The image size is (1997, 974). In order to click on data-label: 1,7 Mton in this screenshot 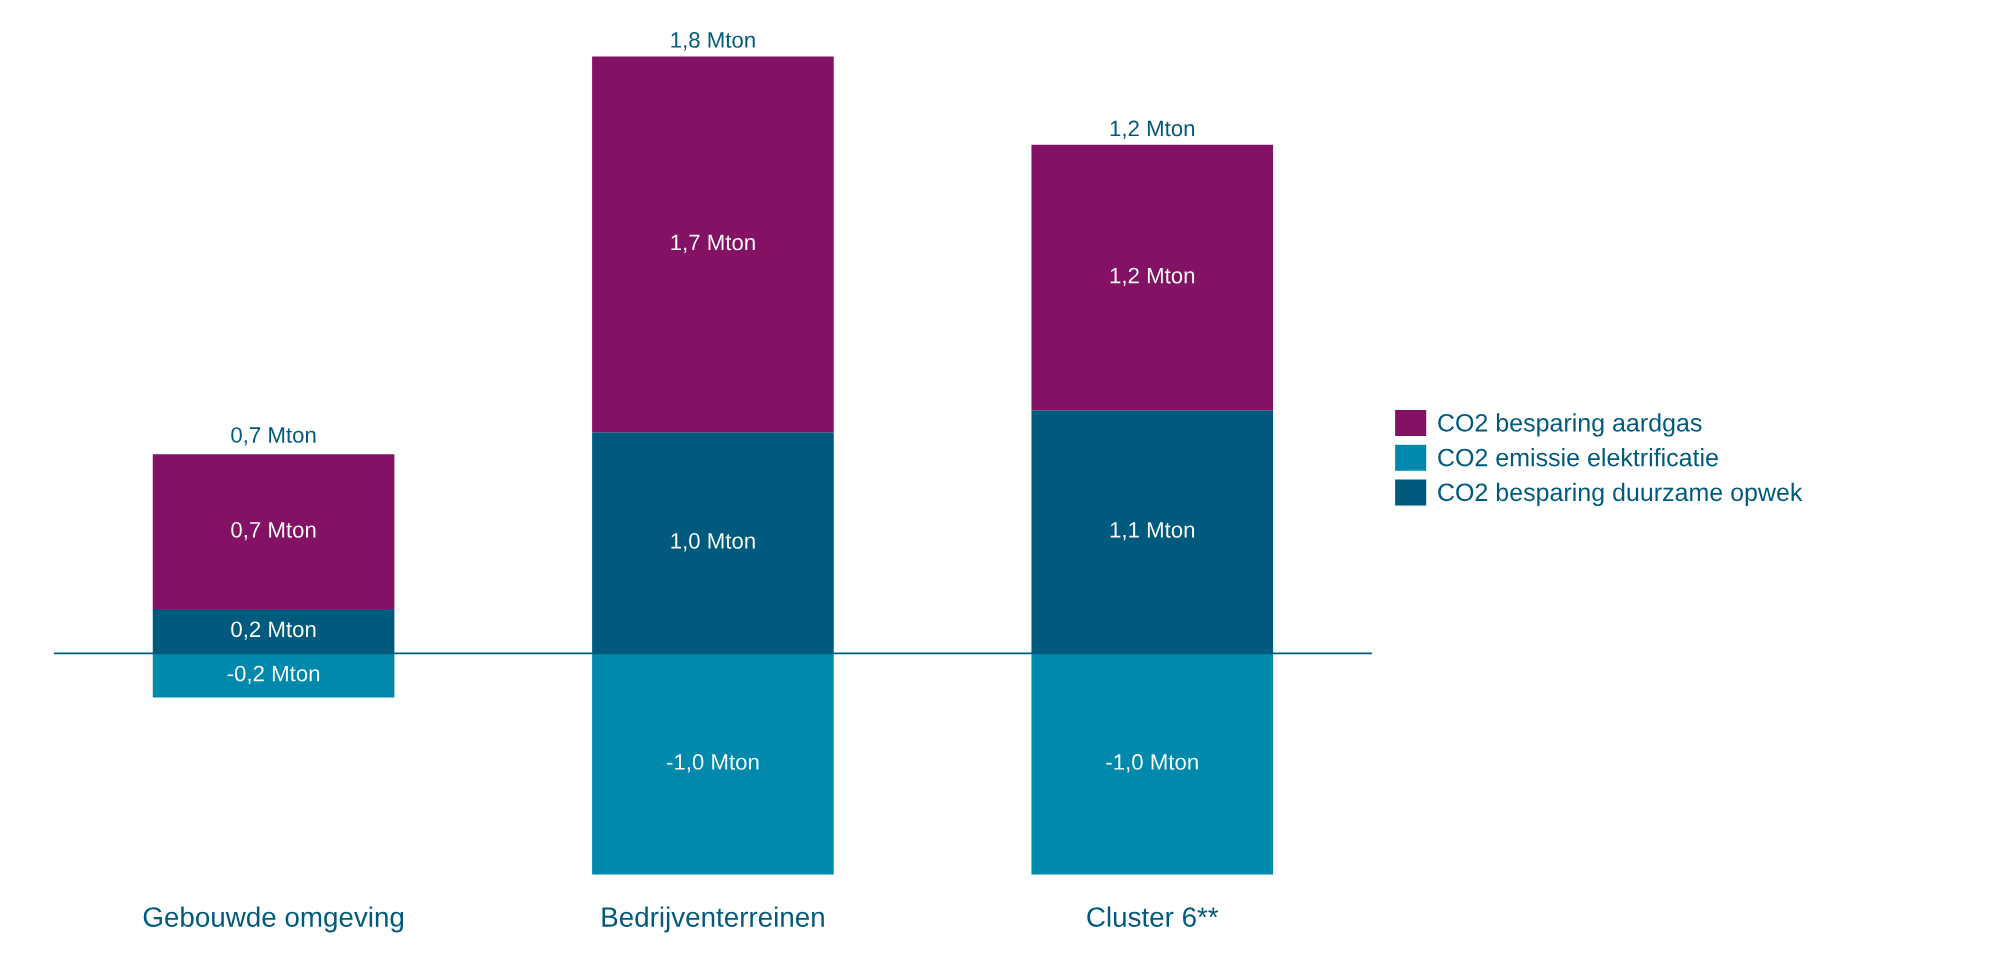, I will do `click(713, 243)`.